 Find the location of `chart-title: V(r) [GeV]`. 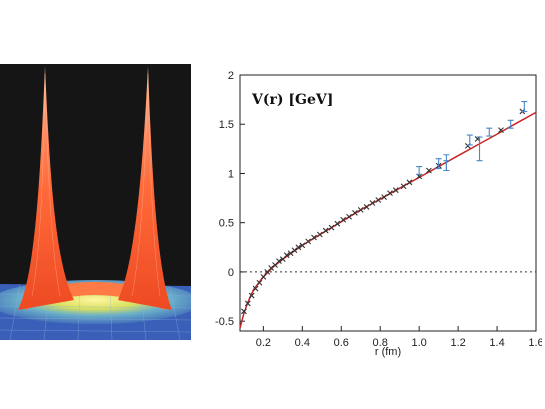

chart-title: V(r) [GeV] is located at coordinates (292, 100).